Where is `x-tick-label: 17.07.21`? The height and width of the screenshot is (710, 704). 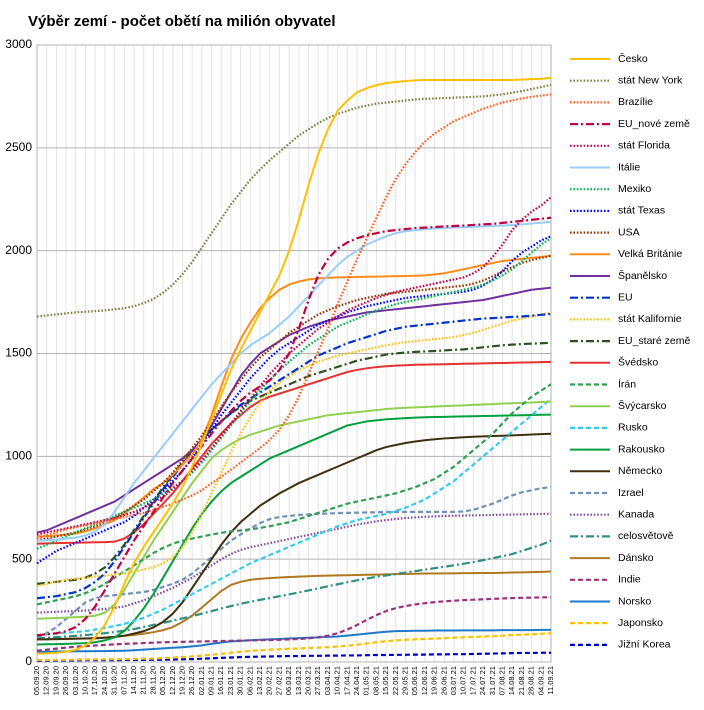 x-tick-label: 17.07.21 is located at coordinates (472, 680).